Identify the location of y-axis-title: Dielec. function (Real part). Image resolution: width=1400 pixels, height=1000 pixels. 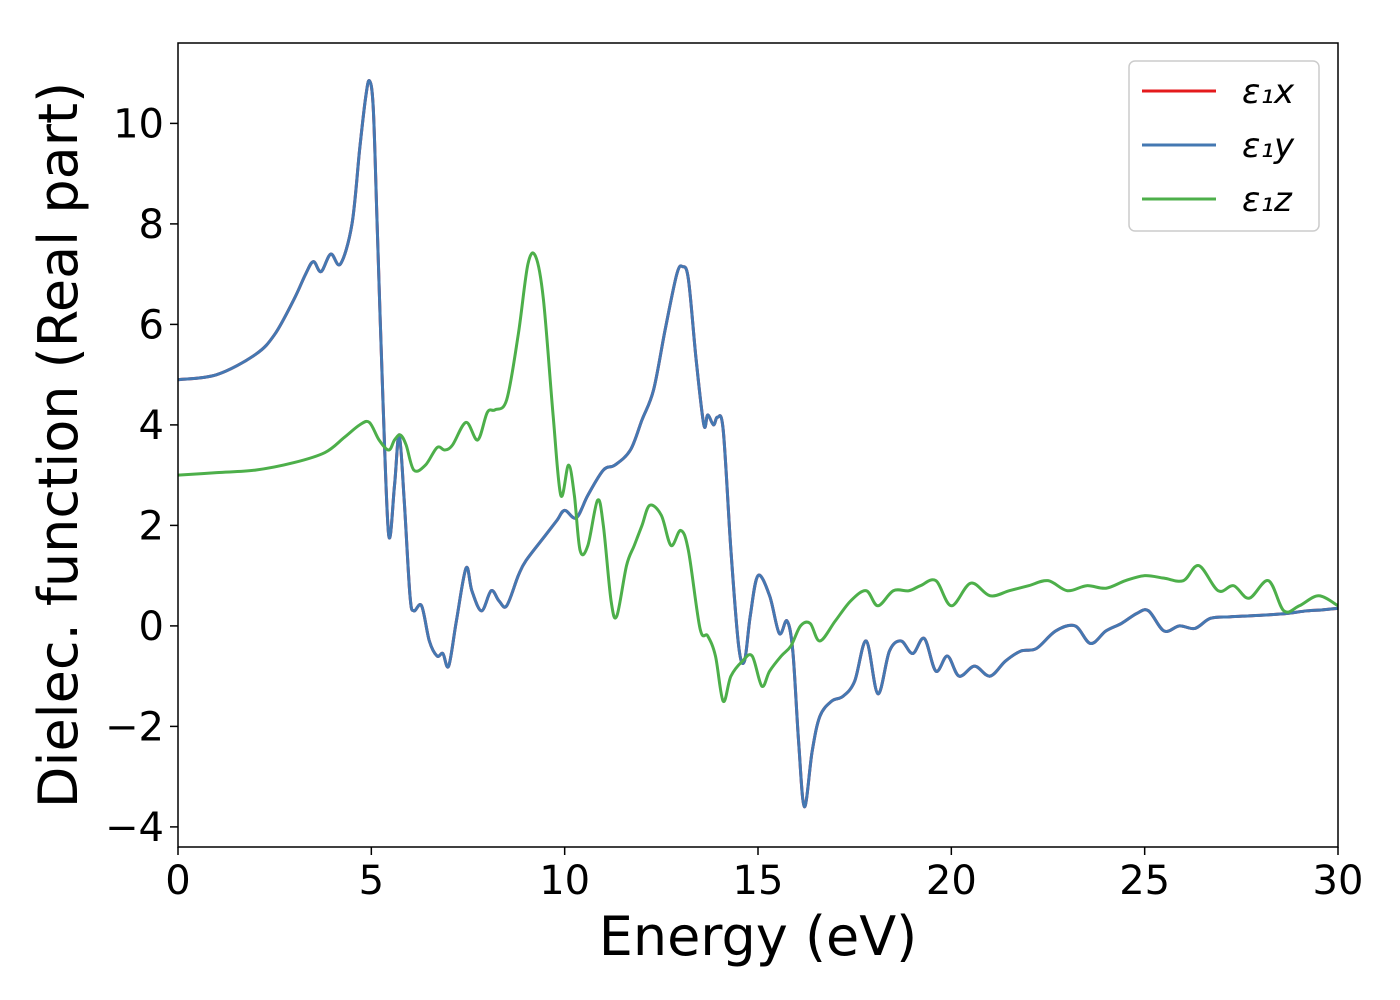
(58, 445).